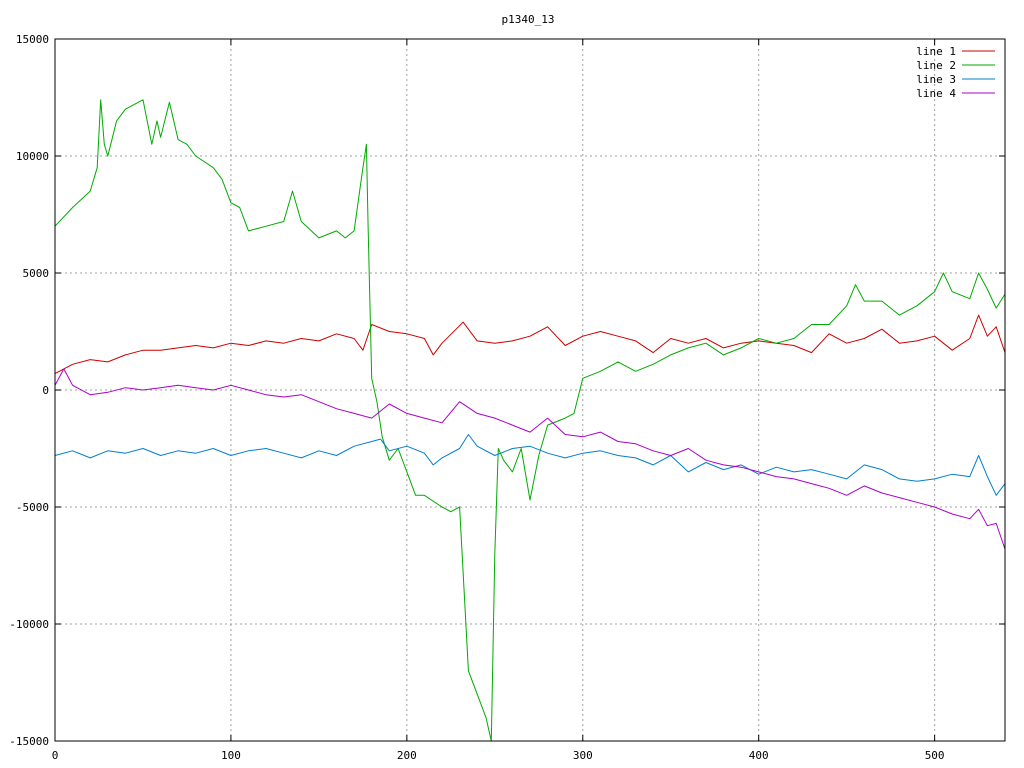 The height and width of the screenshot is (768, 1024). I want to click on y-tick-label: 10000, so click(32, 156).